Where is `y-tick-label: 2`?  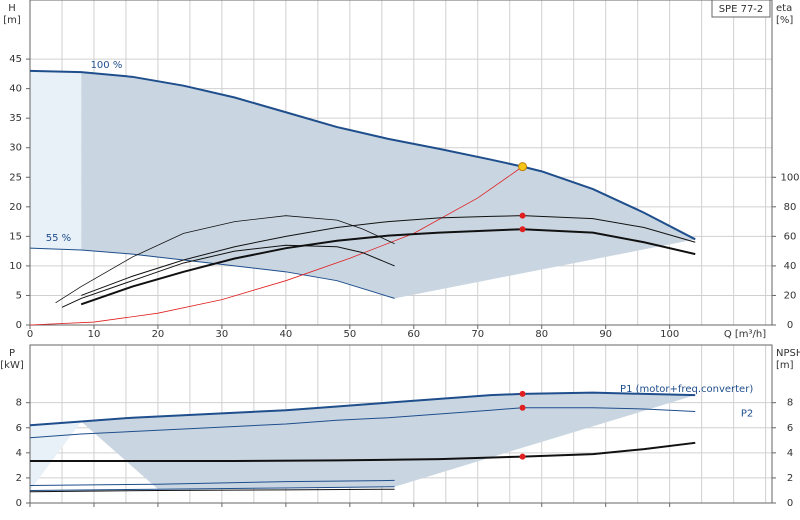 y-tick-label: 2 is located at coordinates (19, 478).